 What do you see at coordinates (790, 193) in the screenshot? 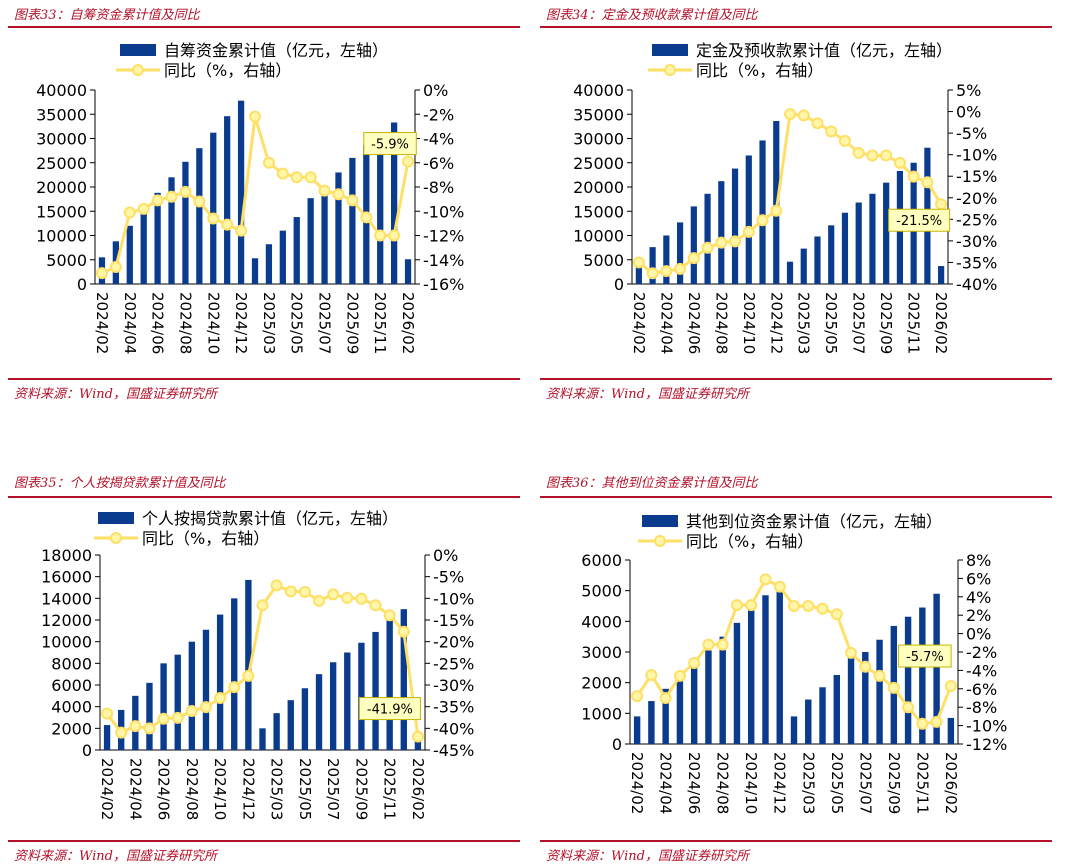
I see `yoy-line` at bounding box center [790, 193].